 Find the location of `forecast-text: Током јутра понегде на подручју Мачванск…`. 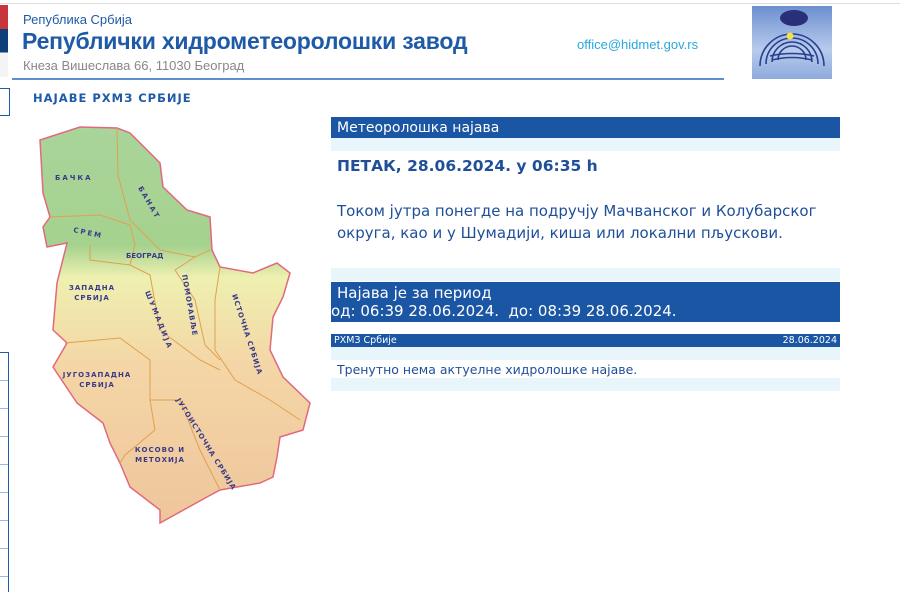

forecast-text: Током јутра понегде на подручју Мачванск… is located at coordinates (577, 222).